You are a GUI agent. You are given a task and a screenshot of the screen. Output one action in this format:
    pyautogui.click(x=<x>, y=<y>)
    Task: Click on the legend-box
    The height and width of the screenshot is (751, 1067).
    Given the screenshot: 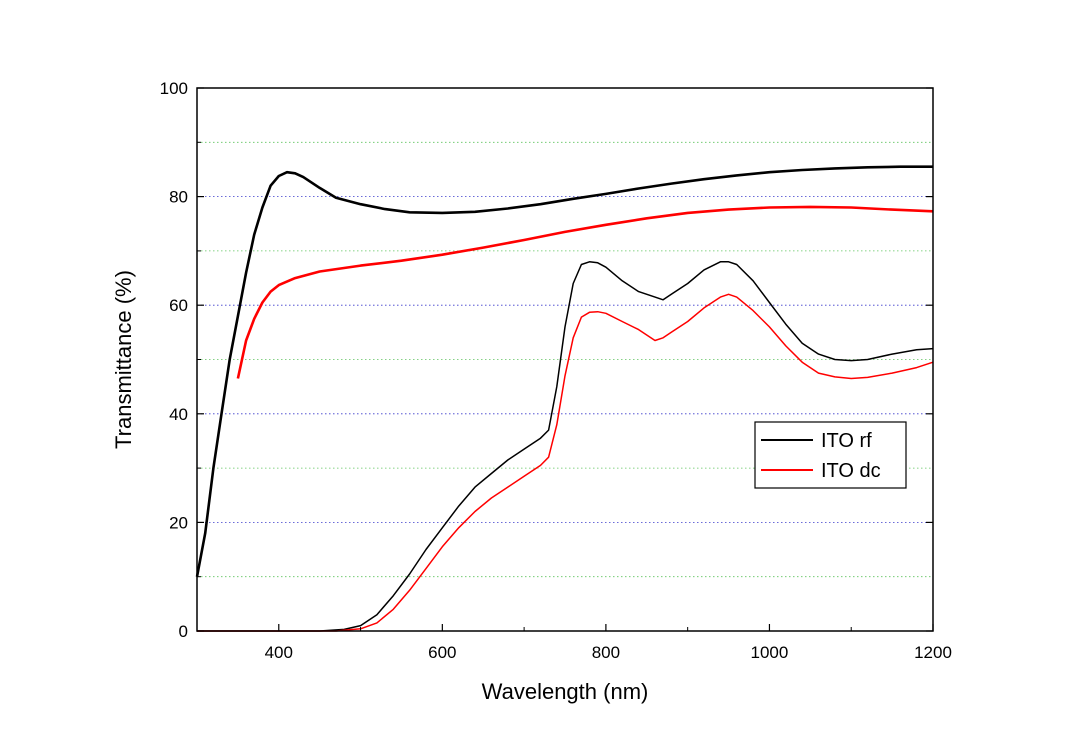 What is the action you would take?
    pyautogui.click(x=830, y=455)
    